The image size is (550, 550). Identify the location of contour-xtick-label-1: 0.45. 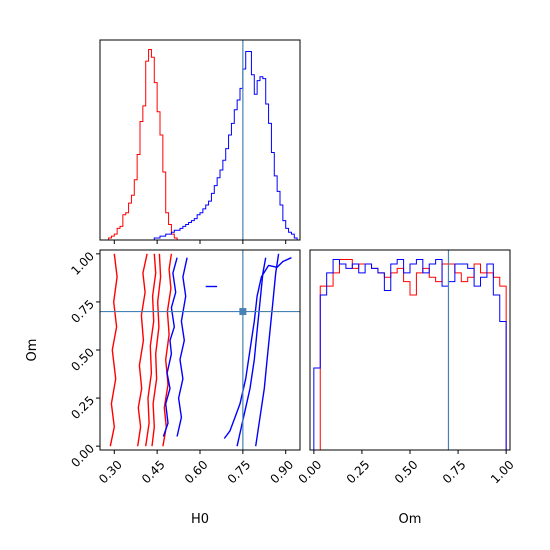
(153, 472).